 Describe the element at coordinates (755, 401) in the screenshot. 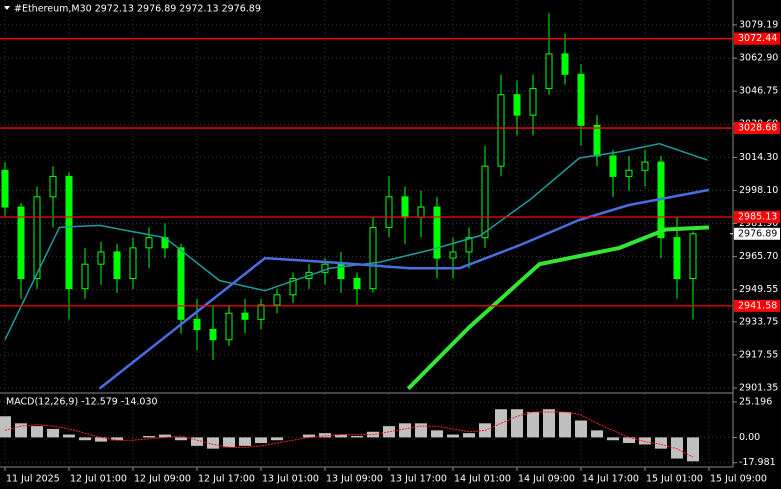

I see `y-tick-label: 25.196` at that location.